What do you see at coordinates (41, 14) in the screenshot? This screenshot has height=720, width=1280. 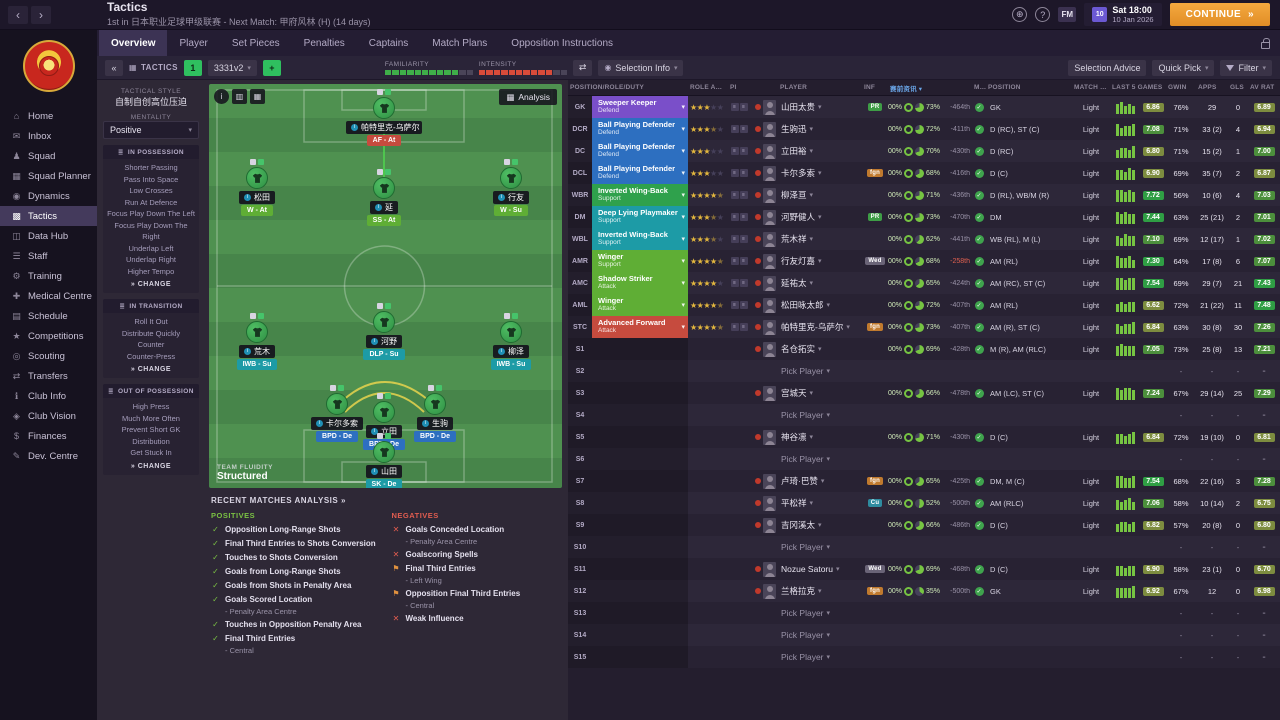 I see `forward-button: ›` at bounding box center [41, 14].